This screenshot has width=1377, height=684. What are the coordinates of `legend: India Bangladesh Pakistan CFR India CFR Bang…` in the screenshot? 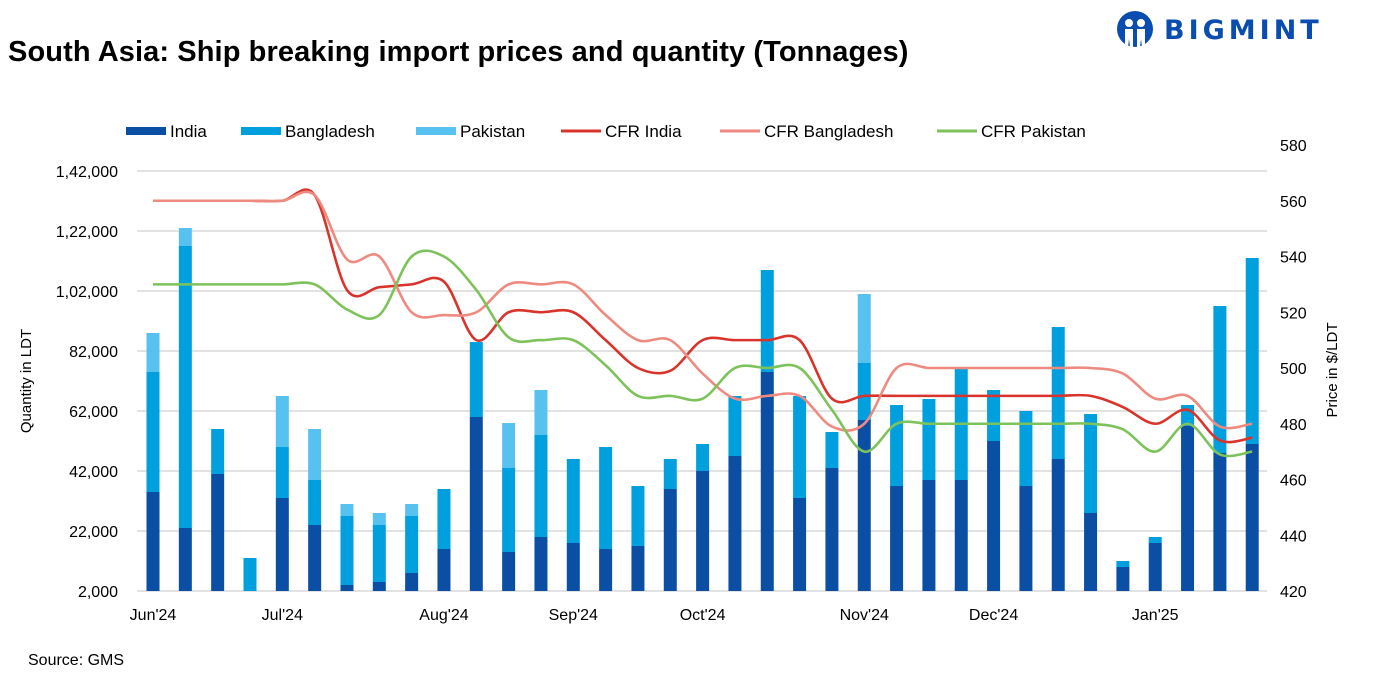 It's located at (606, 131).